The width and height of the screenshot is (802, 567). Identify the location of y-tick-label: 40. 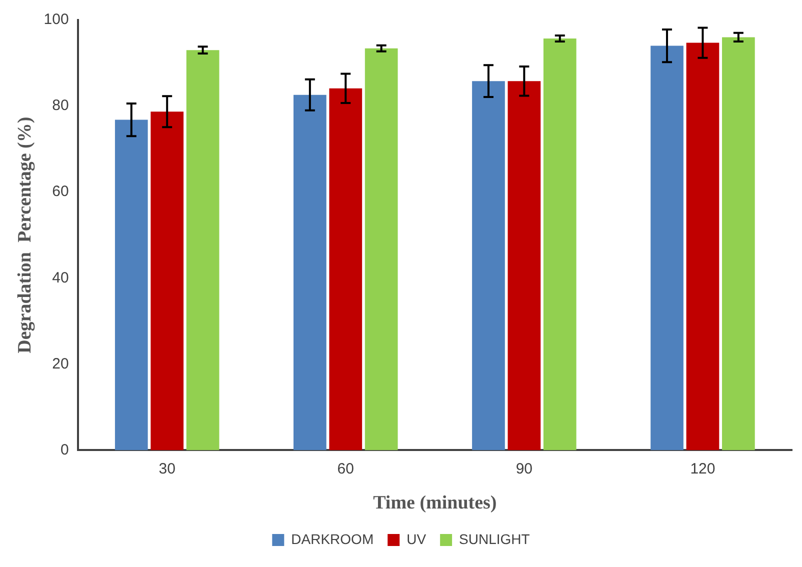
(60, 277).